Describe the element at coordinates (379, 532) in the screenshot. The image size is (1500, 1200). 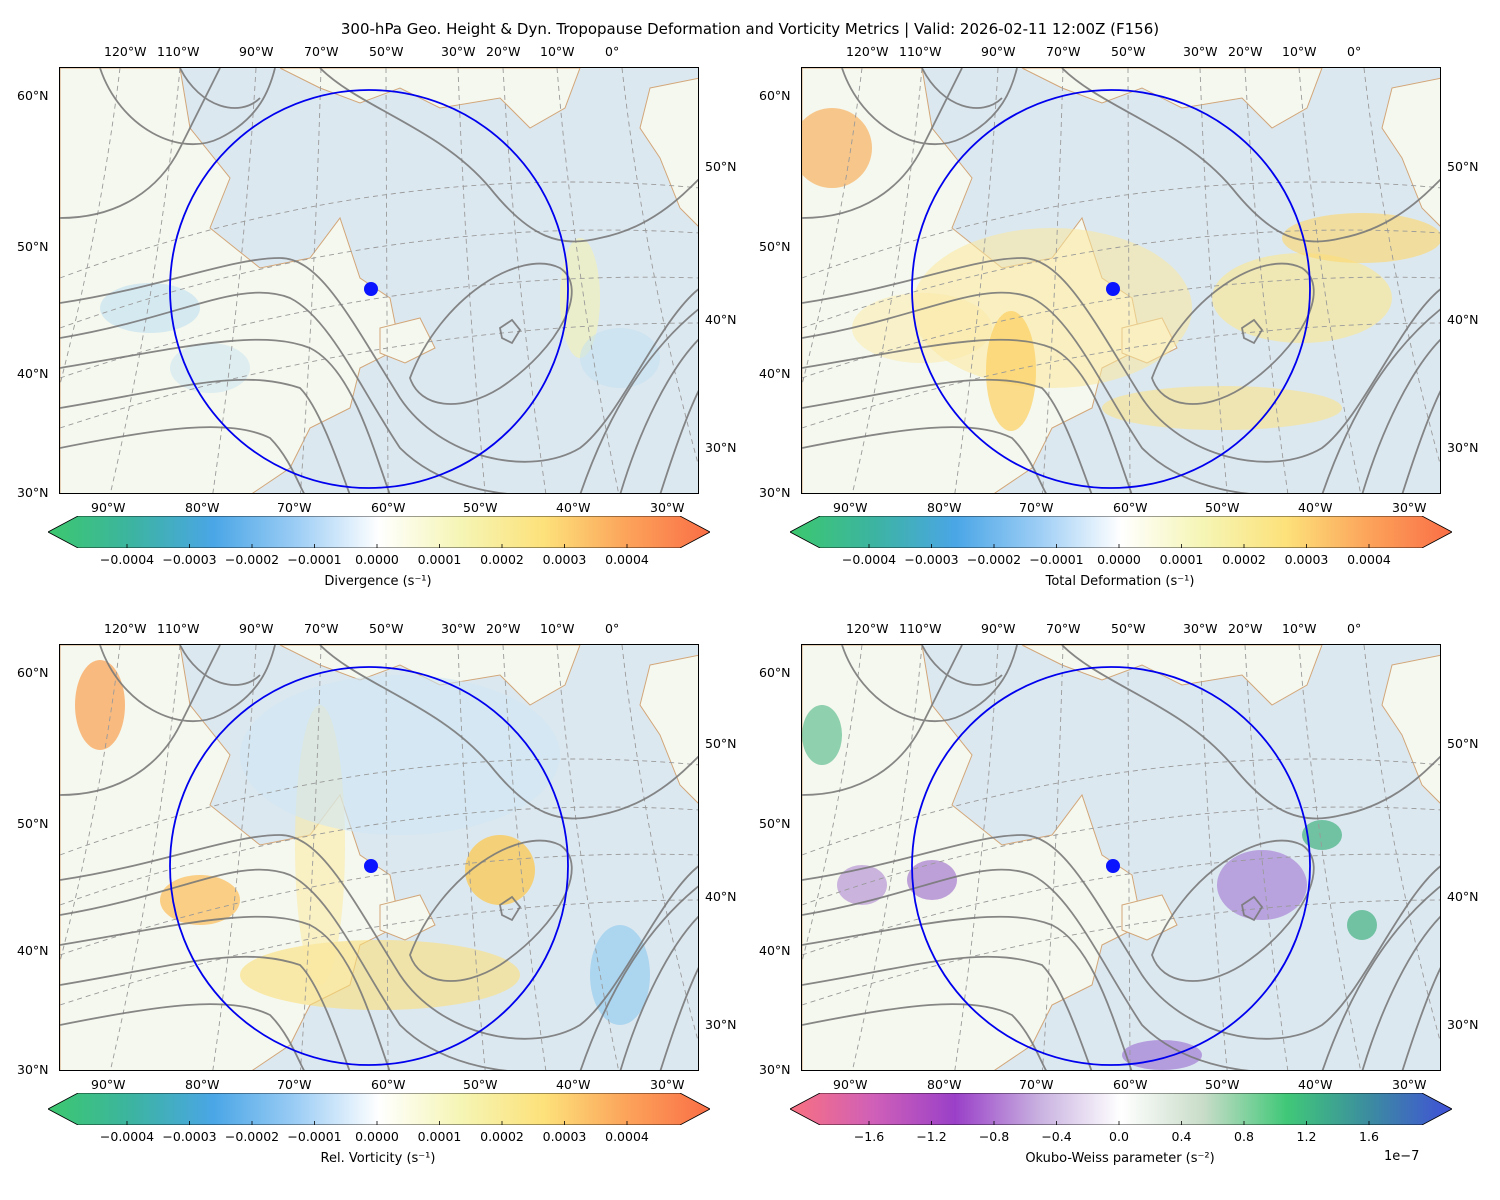
I see `colorbar-divergence` at that location.